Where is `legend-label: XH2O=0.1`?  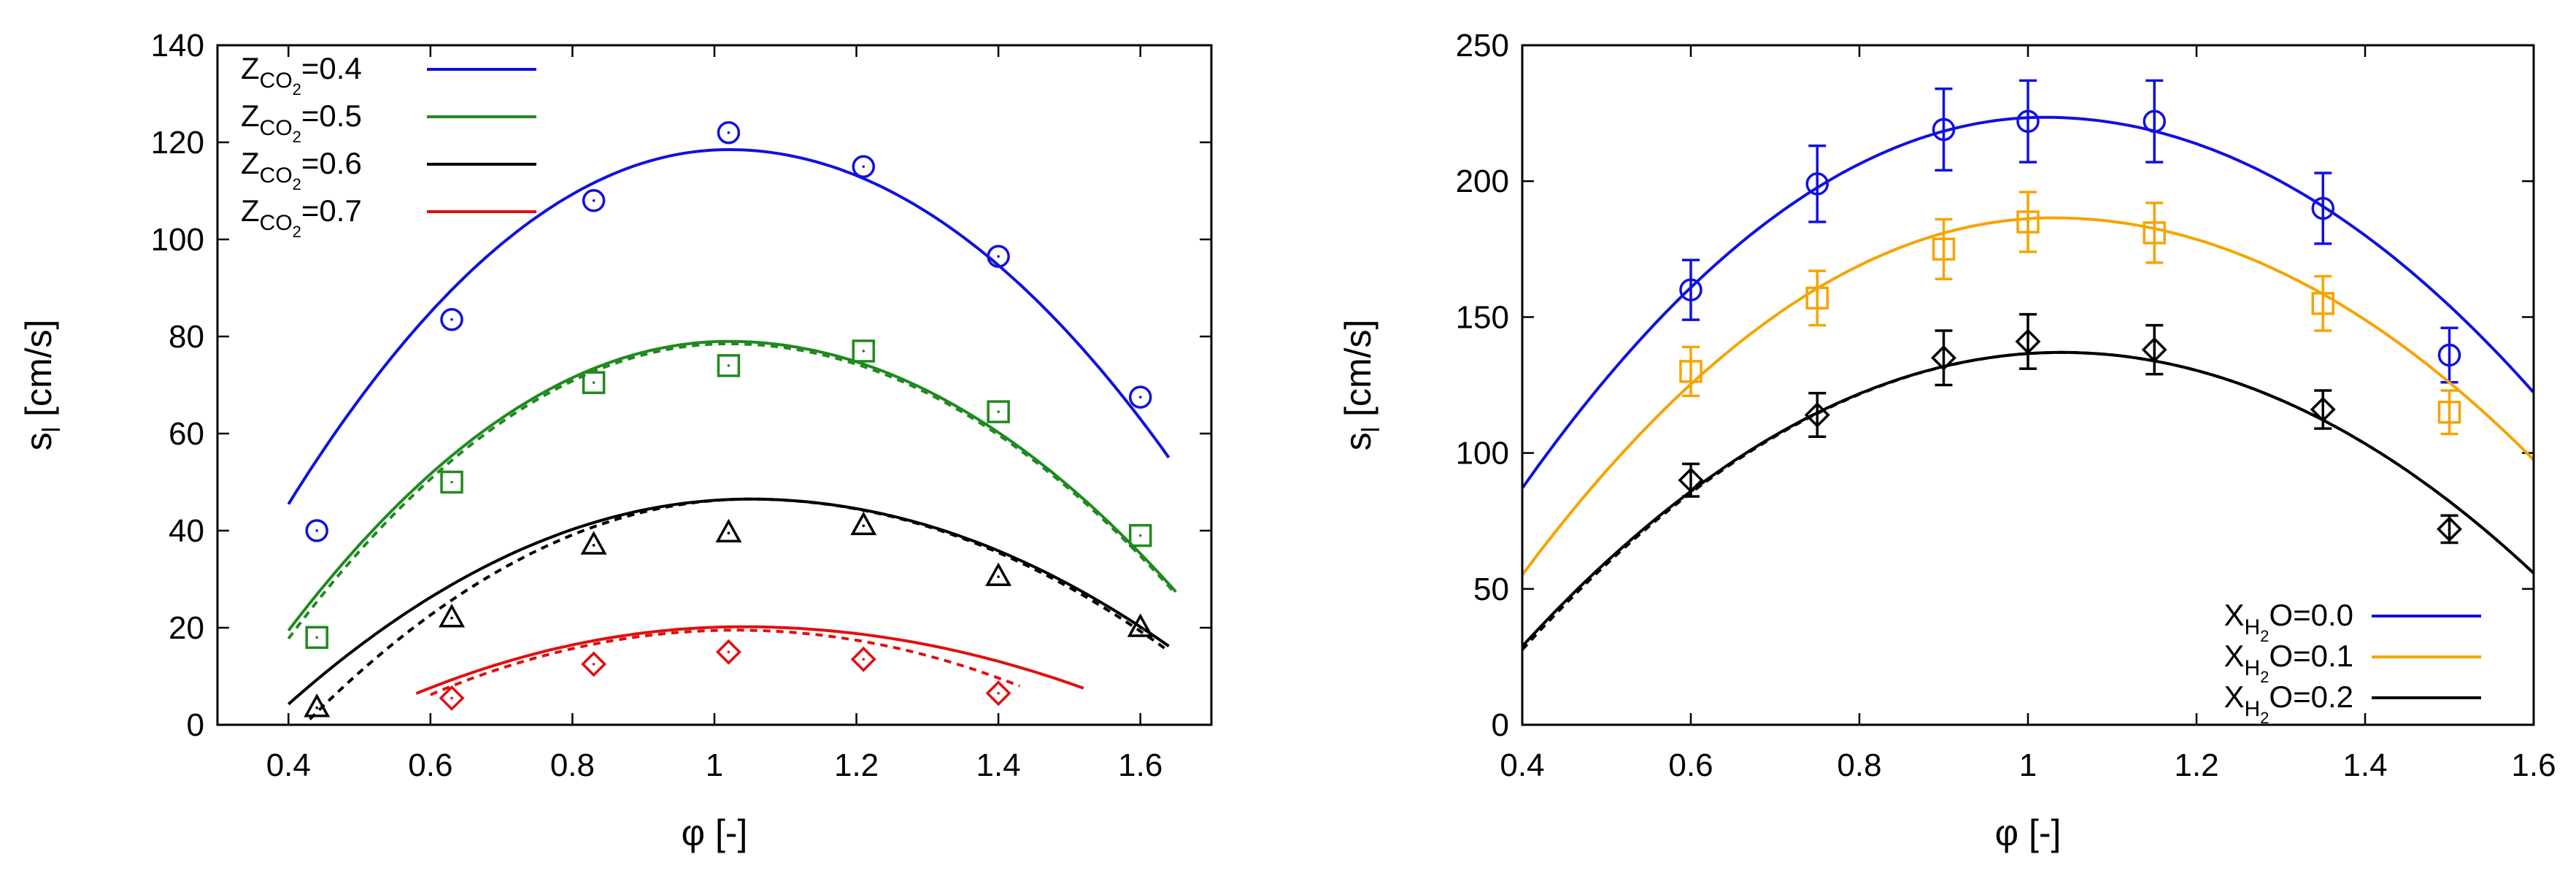 legend-label: XH2O=0.1 is located at coordinates (2288, 662).